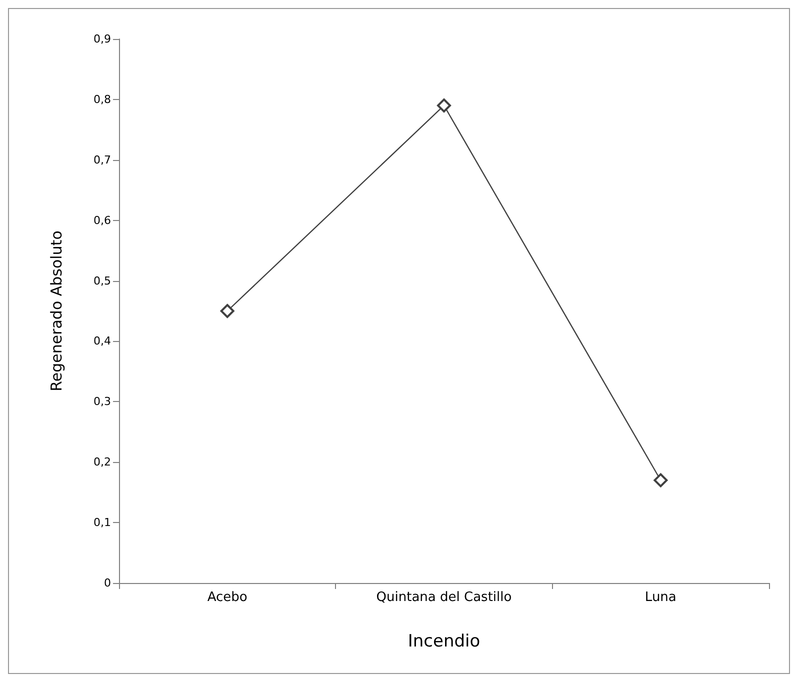 This screenshot has width=799, height=684. Describe the element at coordinates (660, 597) in the screenshot. I see `x-tick-label: Luna` at that location.